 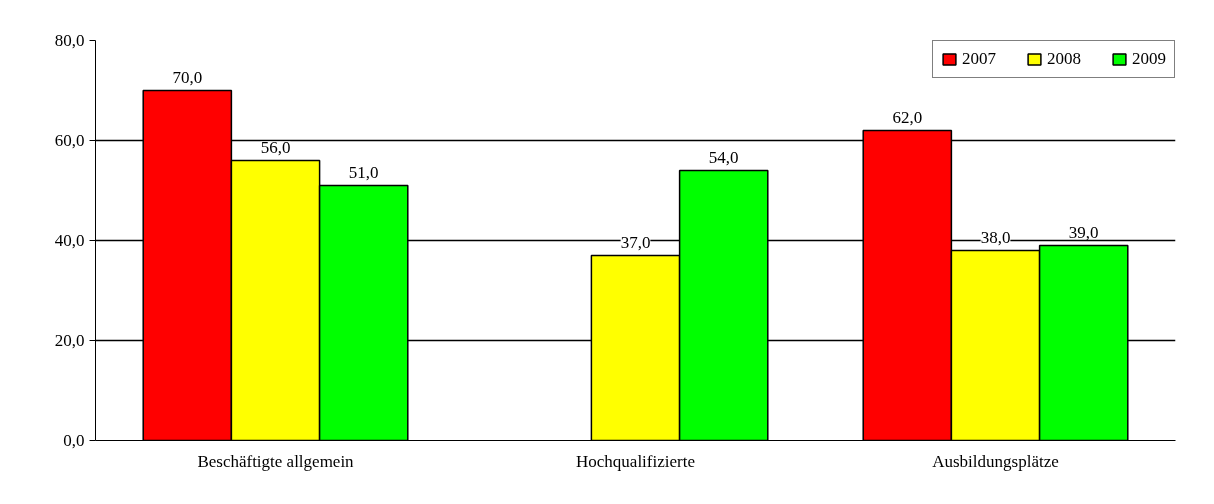 I want to click on y-tick-label: 0,0, so click(x=74, y=440).